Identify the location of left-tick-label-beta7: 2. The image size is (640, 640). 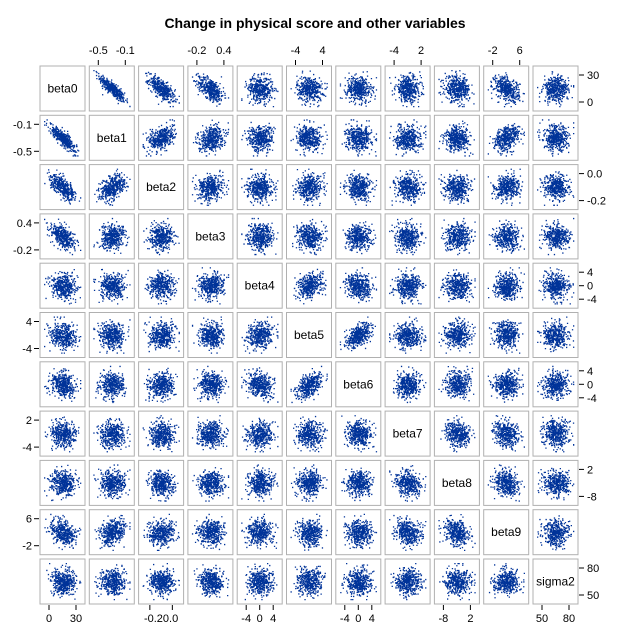
(29, 421).